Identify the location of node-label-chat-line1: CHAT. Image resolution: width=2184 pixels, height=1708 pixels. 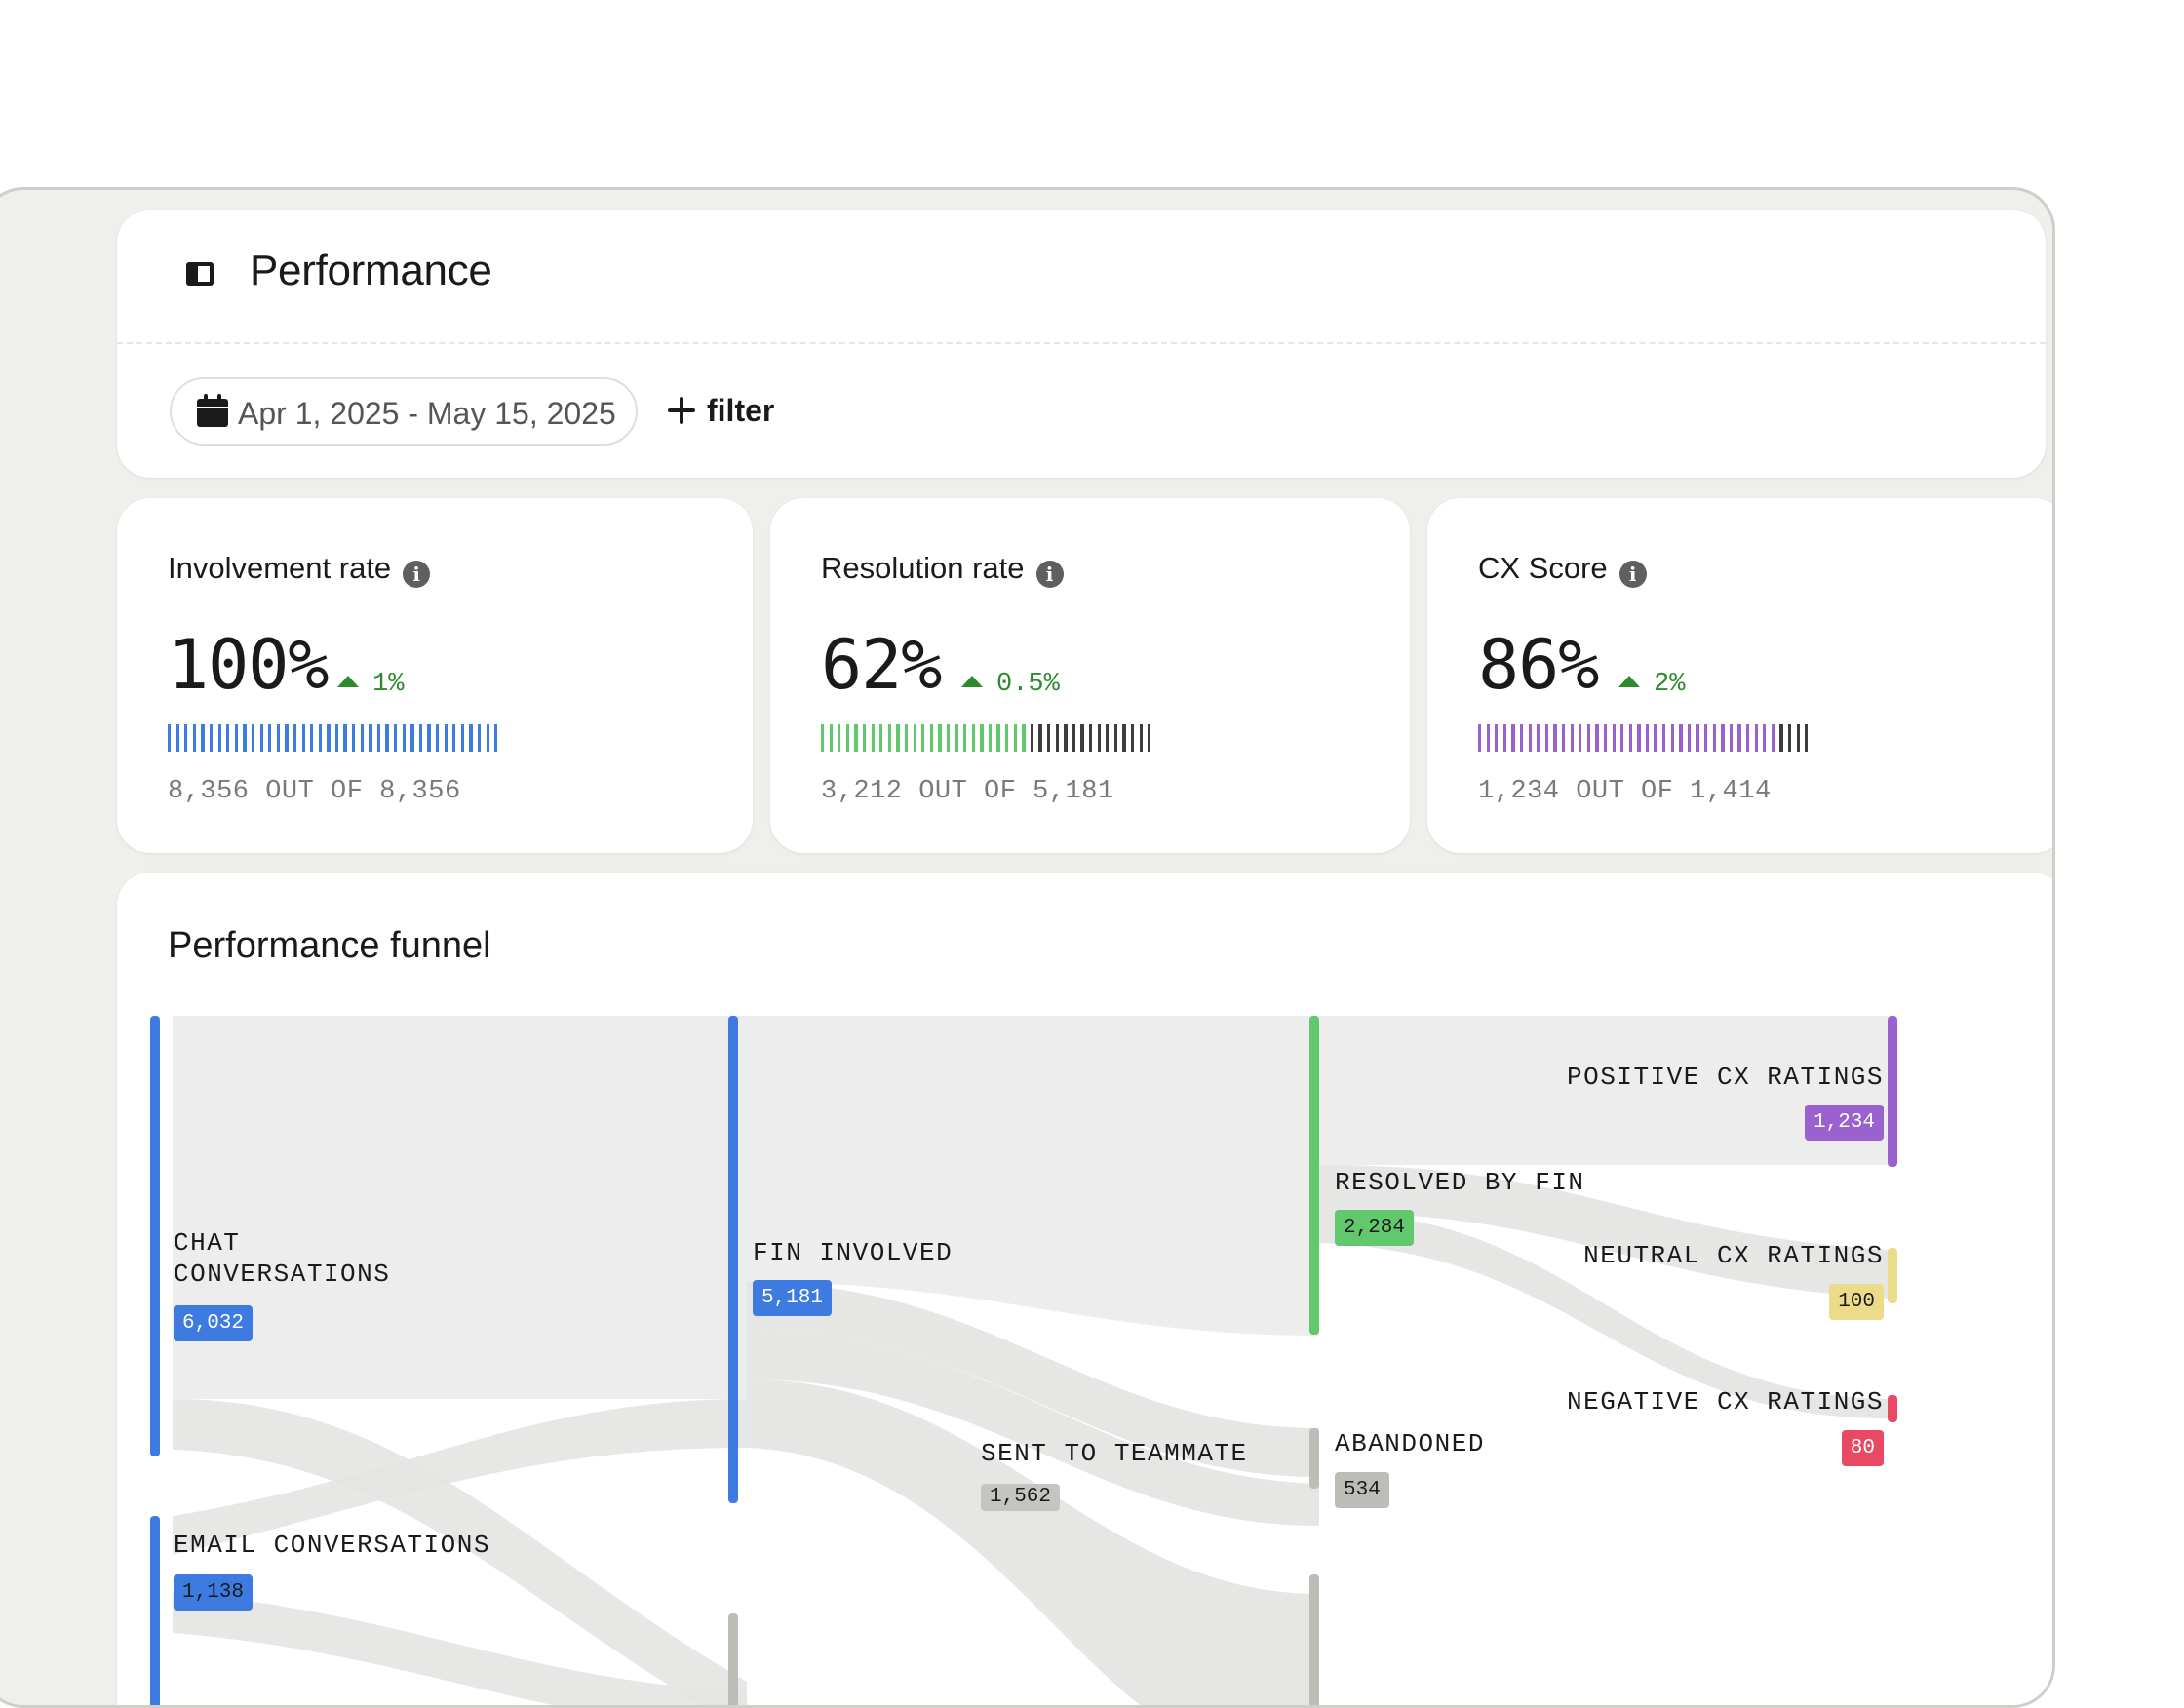
(207, 1243).